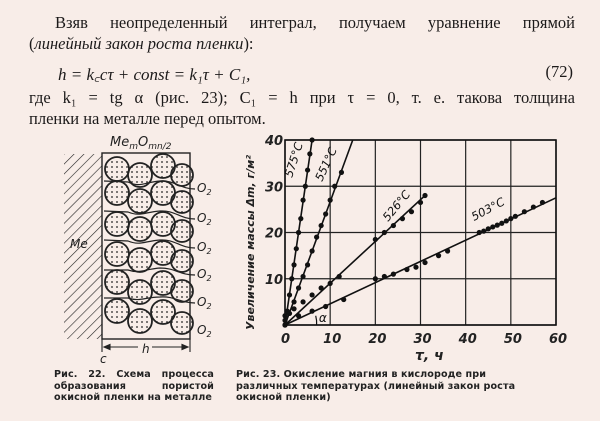 The height and width of the screenshot is (421, 600). What do you see at coordinates (467, 339) in the screenshot?
I see `x-tick-label: 40` at bounding box center [467, 339].